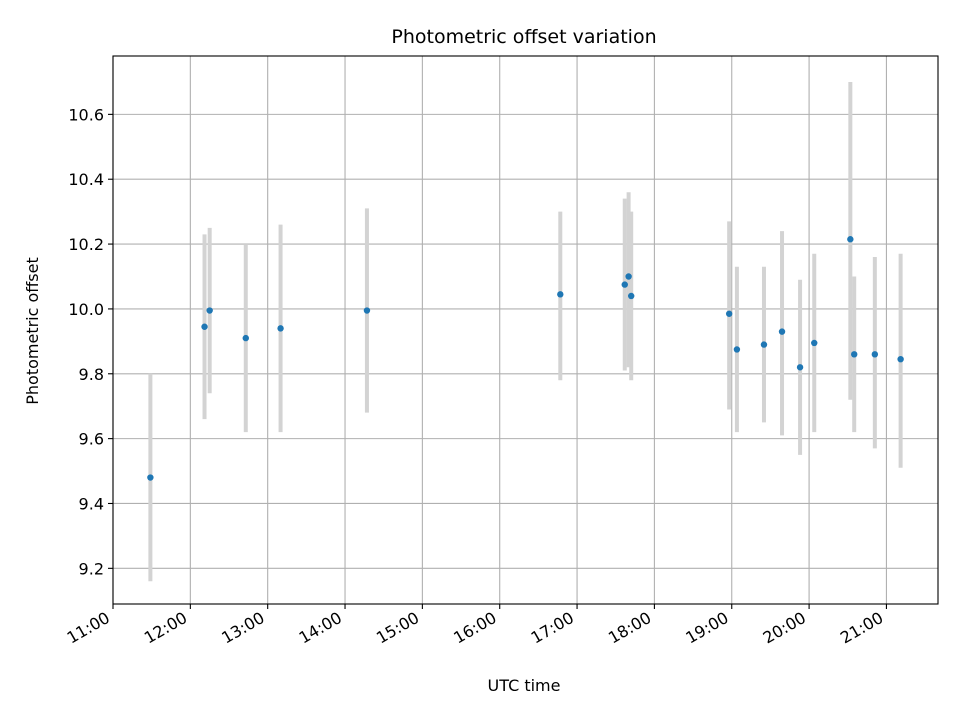 The image size is (960, 720). What do you see at coordinates (32, 331) in the screenshot?
I see `y-axis-label: Photometric offset` at bounding box center [32, 331].